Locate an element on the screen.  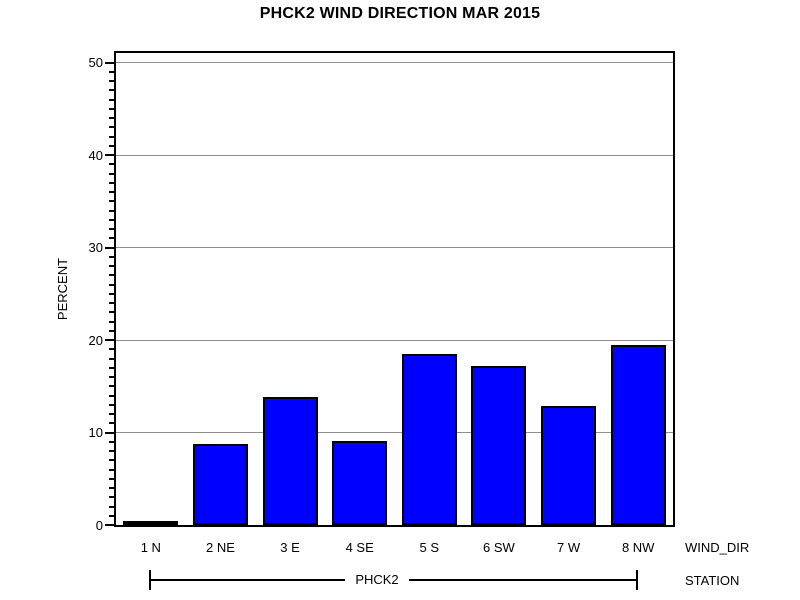
chart-title: PHCK2 WIND DIRECTION MAR 2015 is located at coordinates (400, 13).